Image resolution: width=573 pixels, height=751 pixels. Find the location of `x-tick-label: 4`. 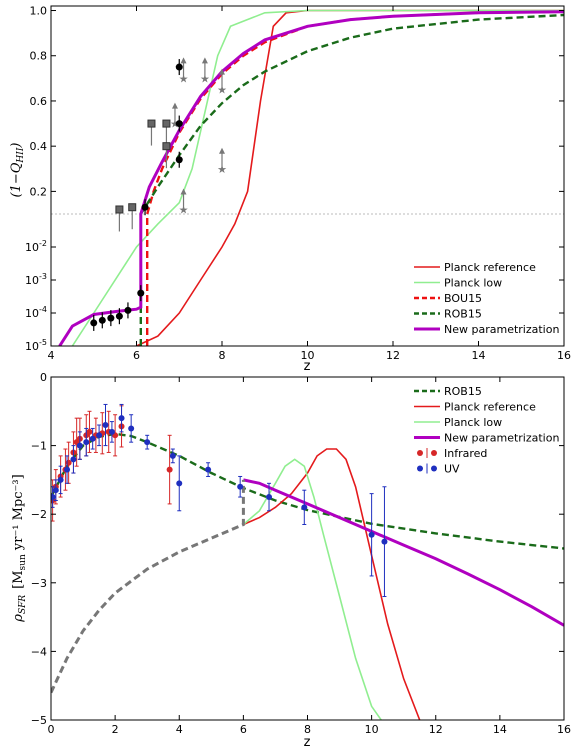

x-tick-label: 4 is located at coordinates (51, 355).